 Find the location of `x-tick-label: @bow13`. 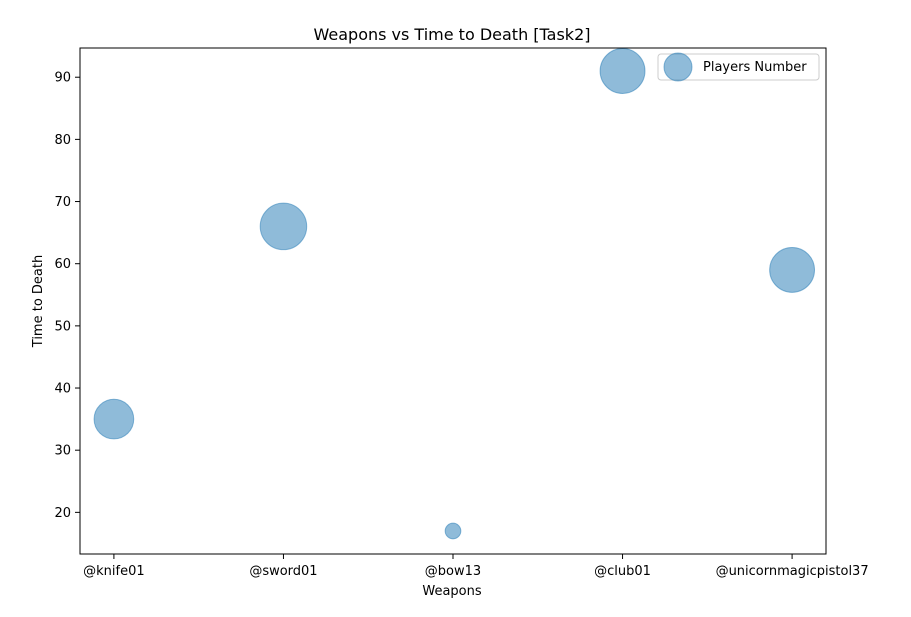

x-tick-label: @bow13 is located at coordinates (453, 571).